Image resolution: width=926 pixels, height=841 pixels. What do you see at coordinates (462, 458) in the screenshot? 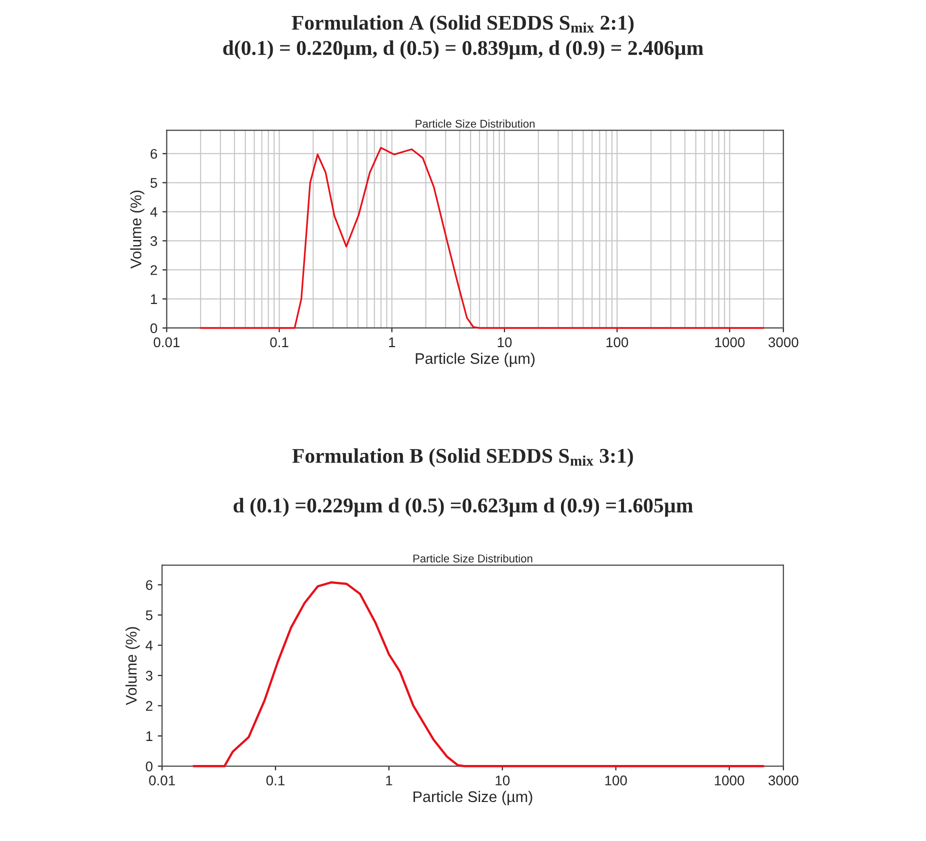
I see `chart-title: Formulation B (Solid SEDDS S$_{mix}$ 3:1)` at bounding box center [462, 458].